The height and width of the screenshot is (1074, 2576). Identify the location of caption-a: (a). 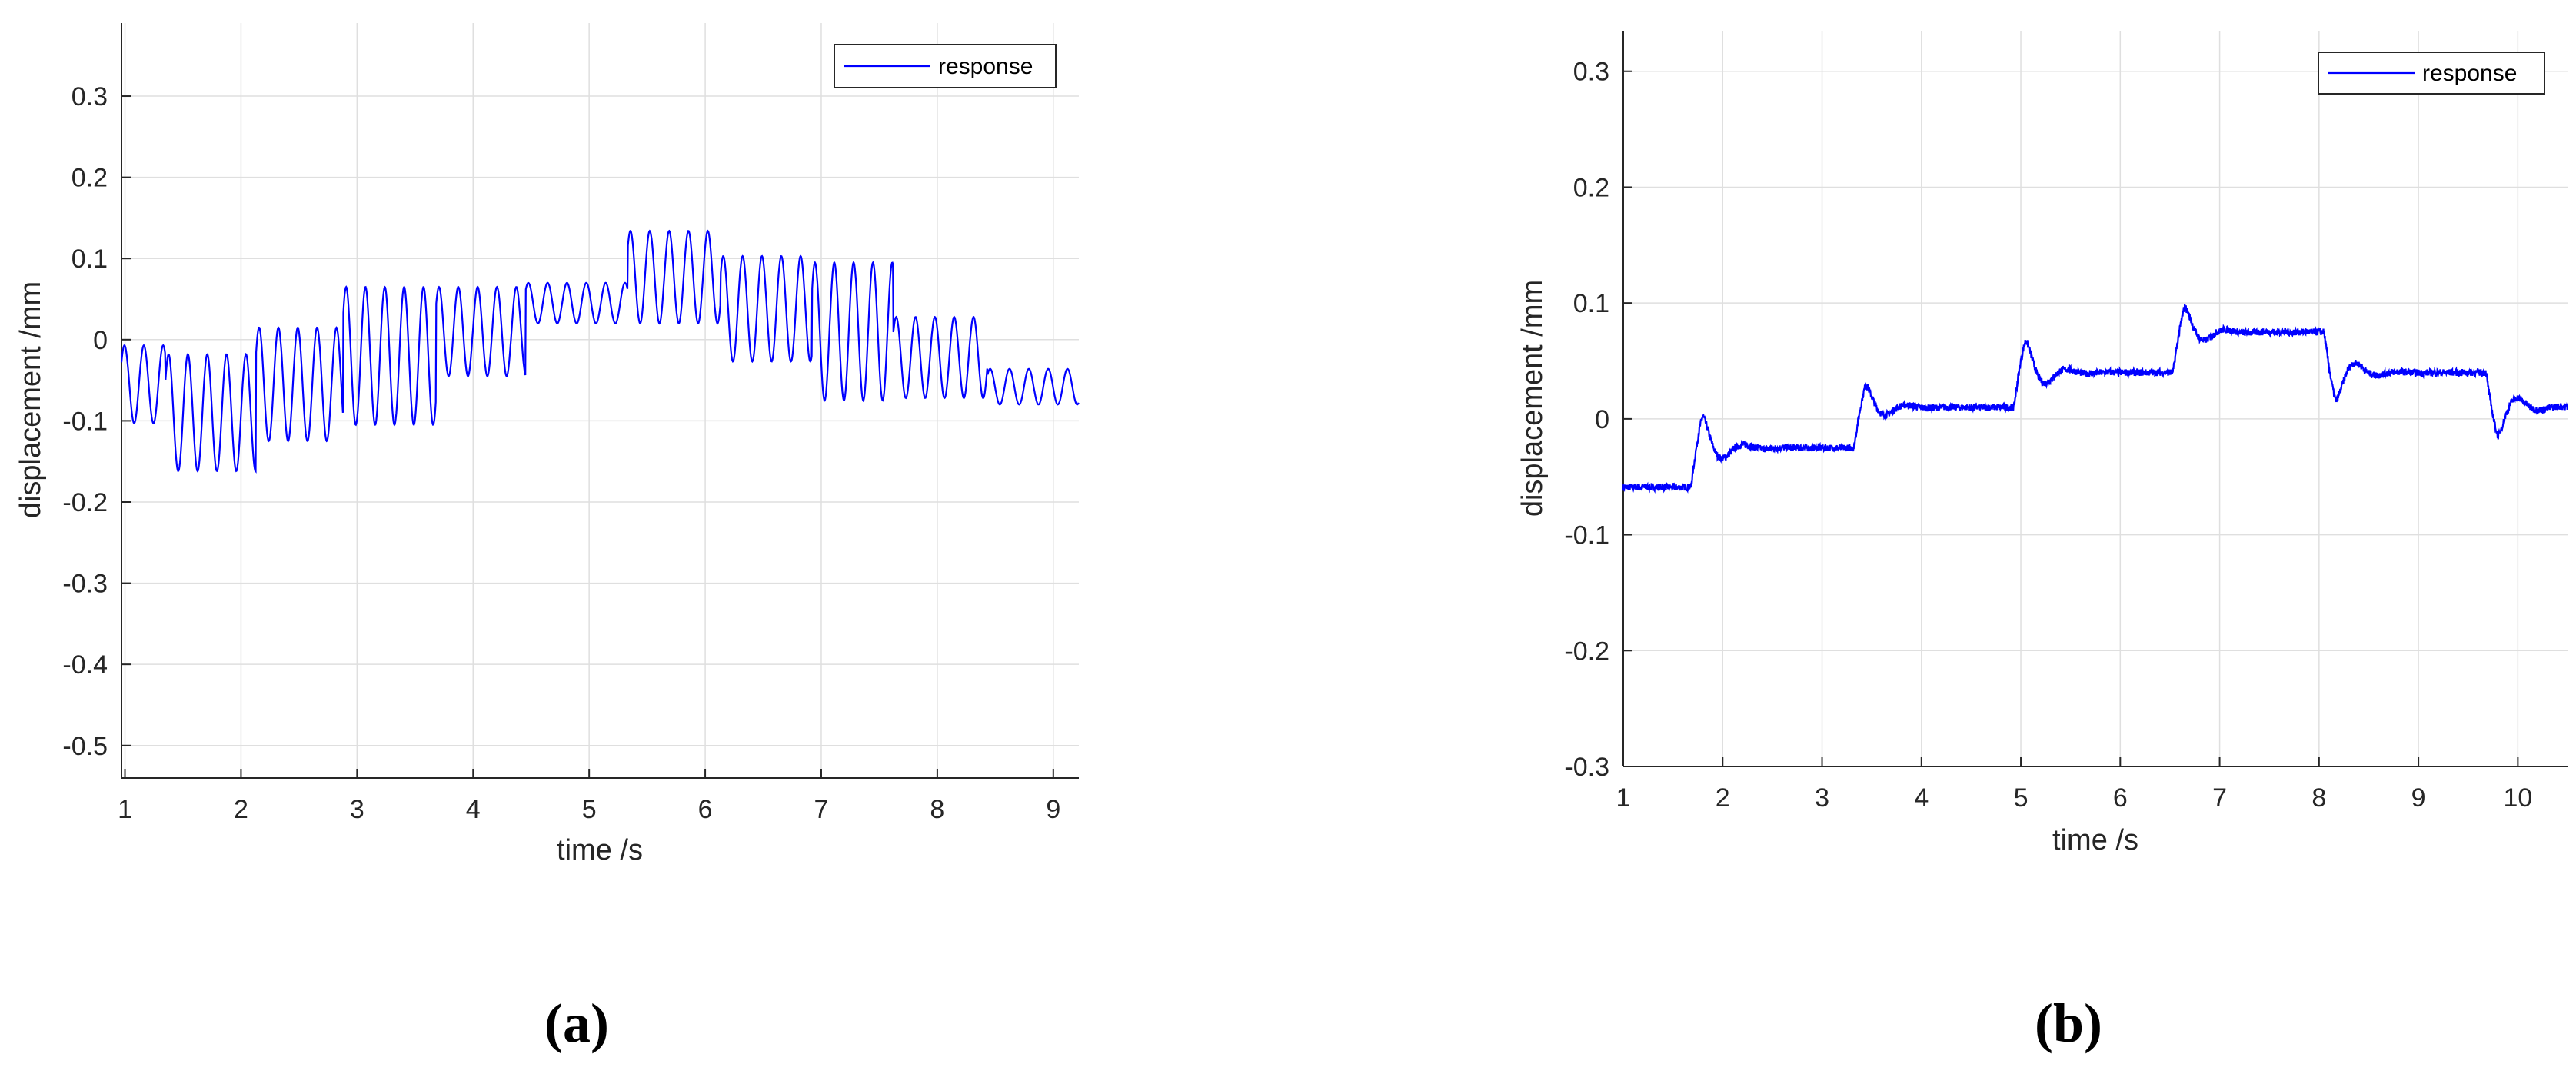
(576, 1023).